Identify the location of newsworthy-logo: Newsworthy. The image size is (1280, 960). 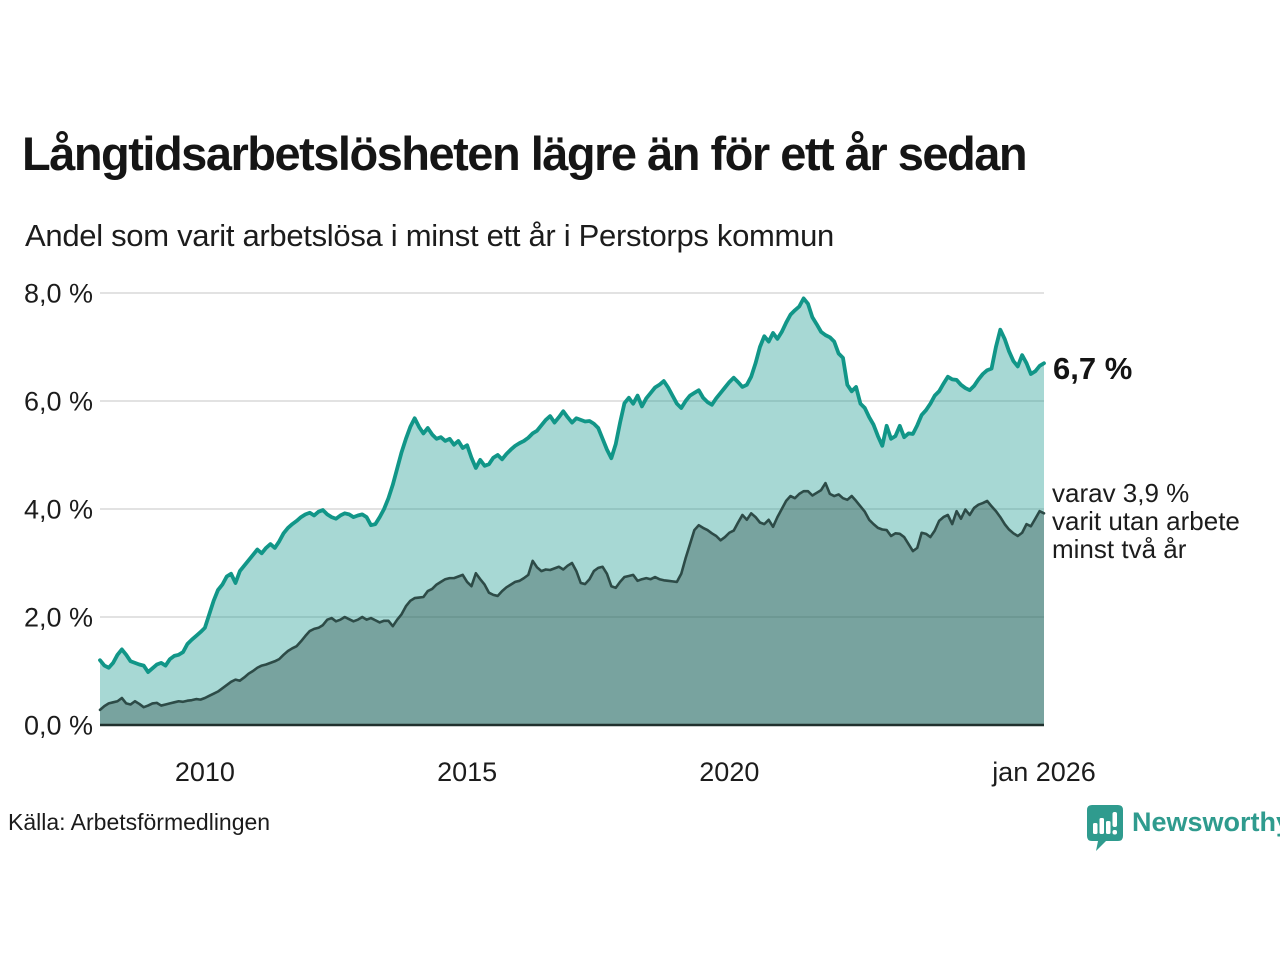
(1183, 828).